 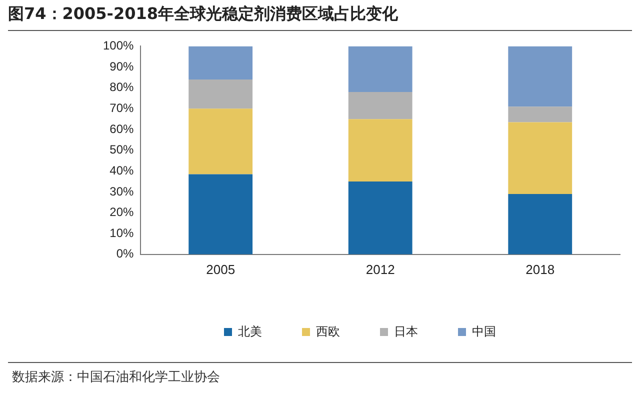 I want to click on y-tick-label: 70%, so click(x=122, y=107).